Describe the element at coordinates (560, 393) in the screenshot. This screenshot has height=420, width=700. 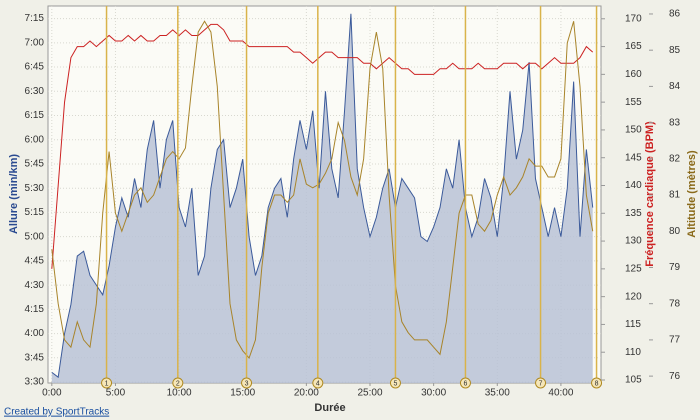
I see `x-tick-label: 40:00` at that location.